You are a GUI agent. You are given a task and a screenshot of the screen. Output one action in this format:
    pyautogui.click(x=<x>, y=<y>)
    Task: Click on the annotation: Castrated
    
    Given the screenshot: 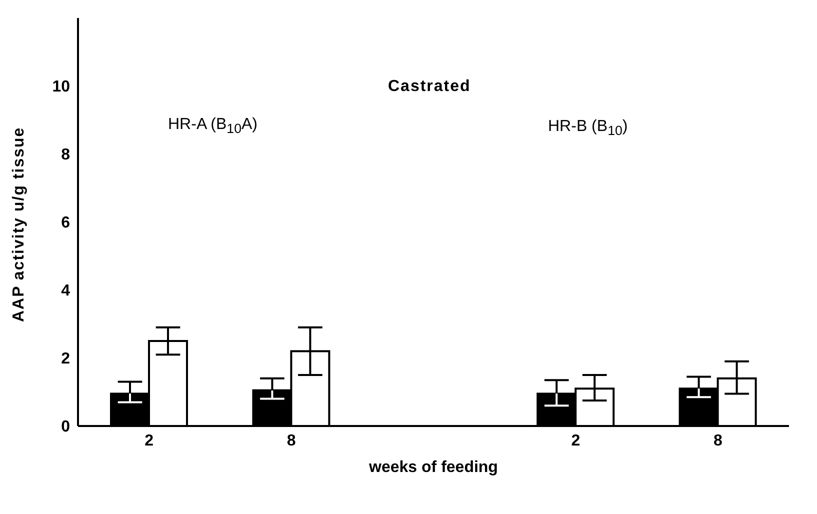 What is the action you would take?
    pyautogui.click(x=429, y=87)
    